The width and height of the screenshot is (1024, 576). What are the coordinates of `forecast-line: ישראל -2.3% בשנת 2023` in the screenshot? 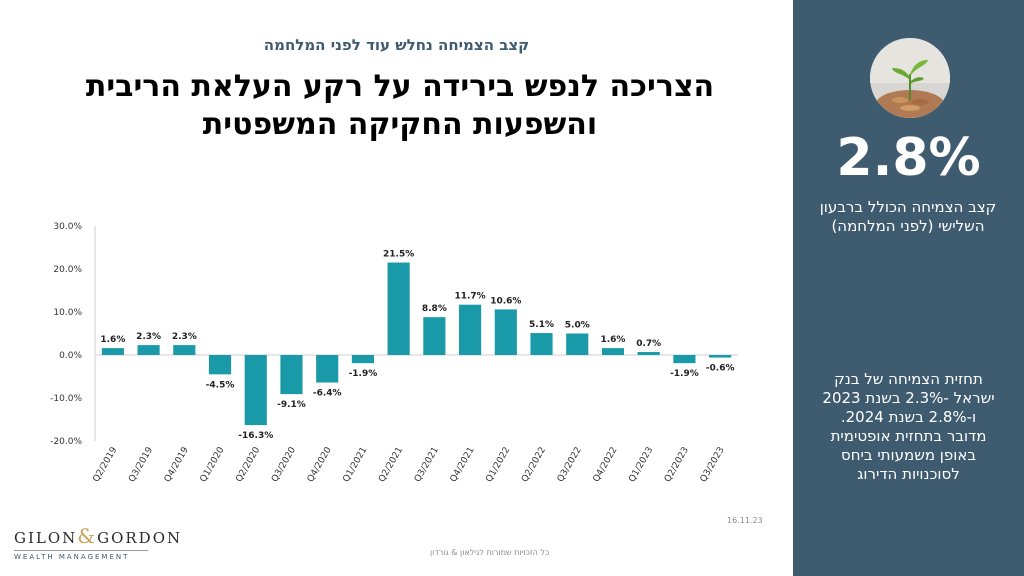 It's located at (908, 398).